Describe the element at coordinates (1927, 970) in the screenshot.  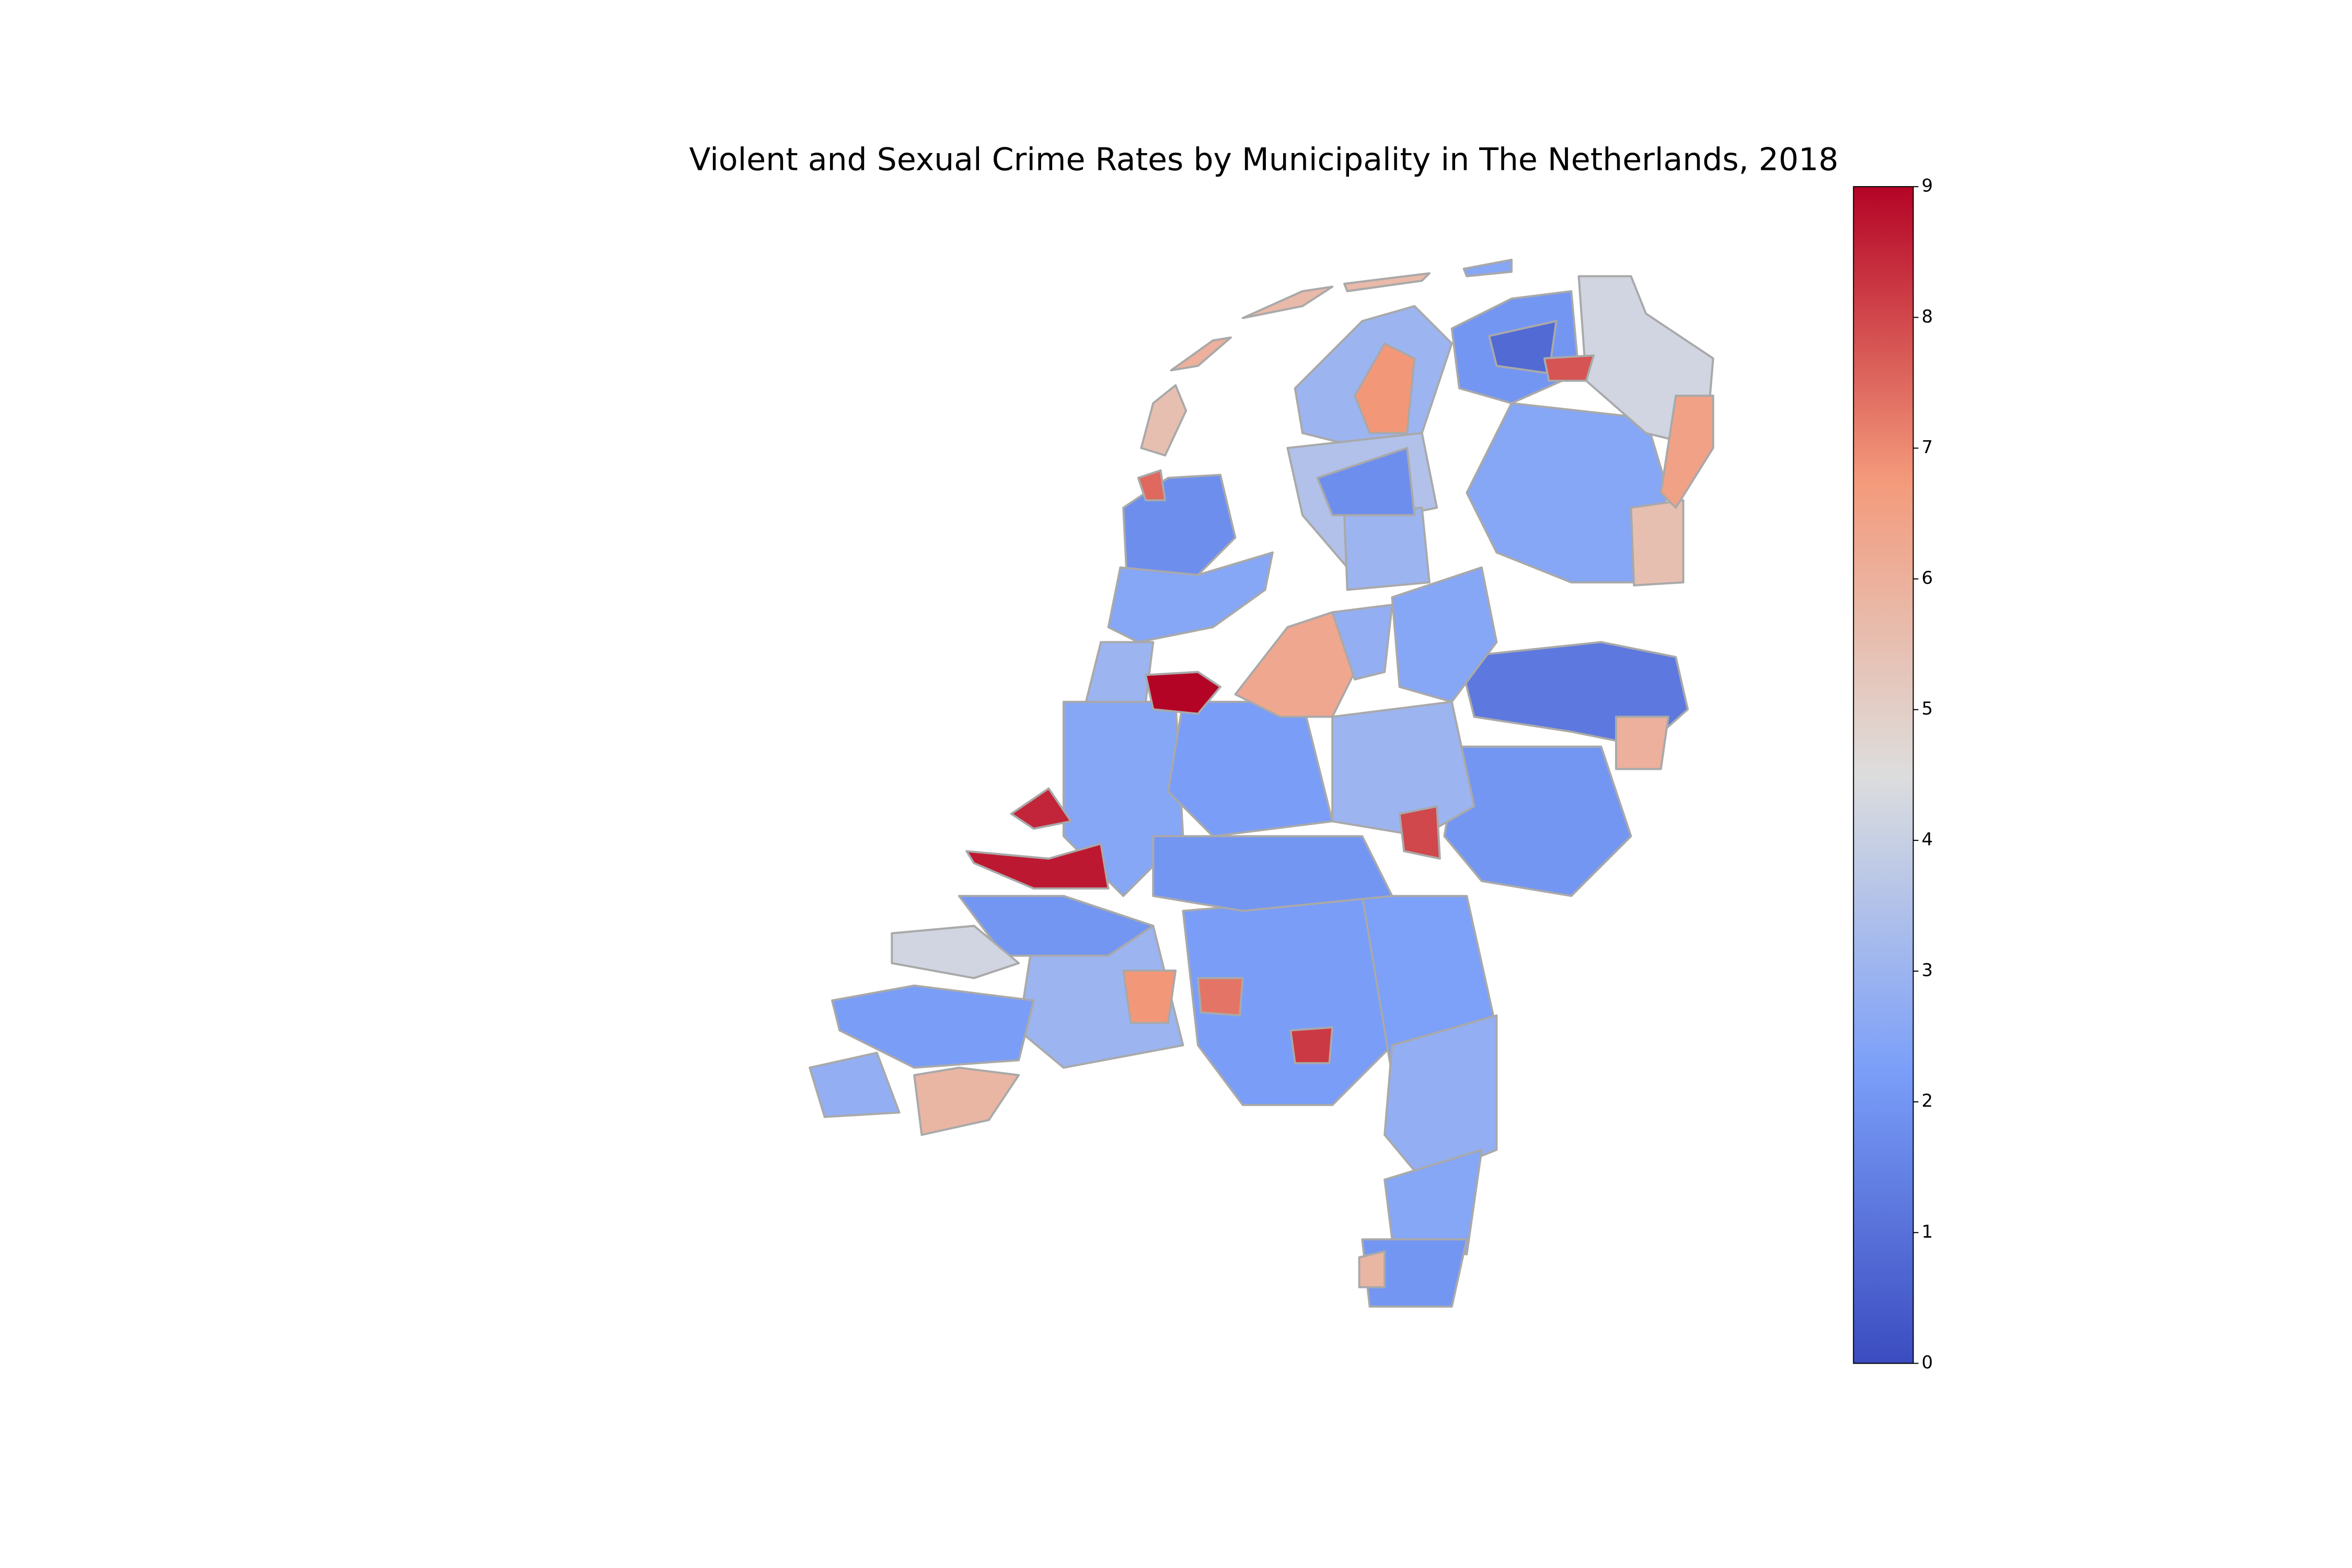
I see `colorbar-tick-label: 3` at that location.